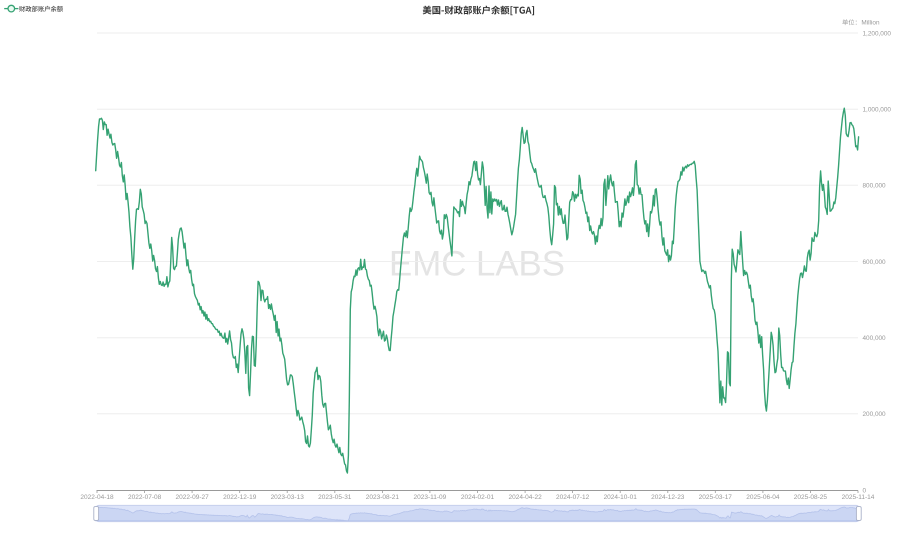 The height and width of the screenshot is (534, 904). I want to click on svg-text: 2022-07-08, so click(145, 497).